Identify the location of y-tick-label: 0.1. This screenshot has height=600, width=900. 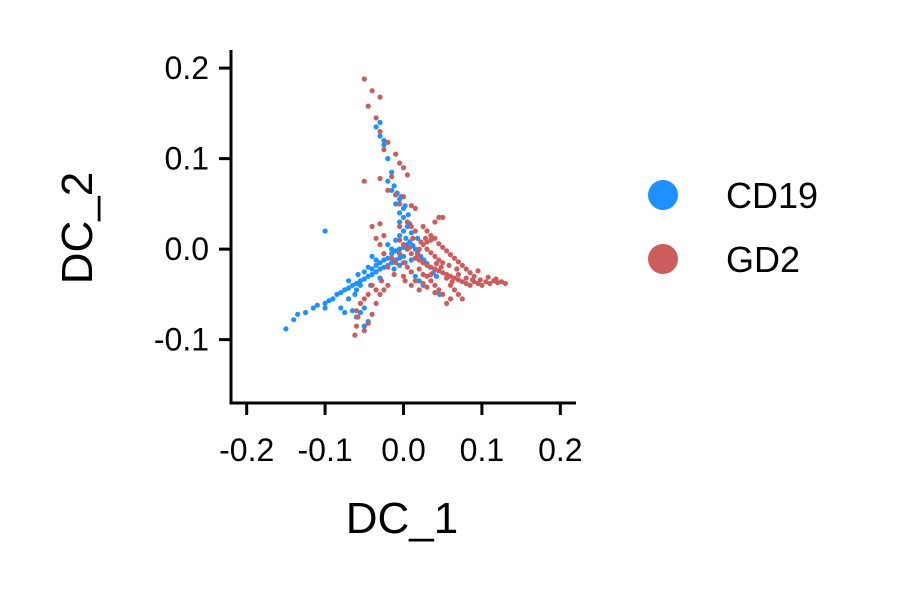
(187, 159).